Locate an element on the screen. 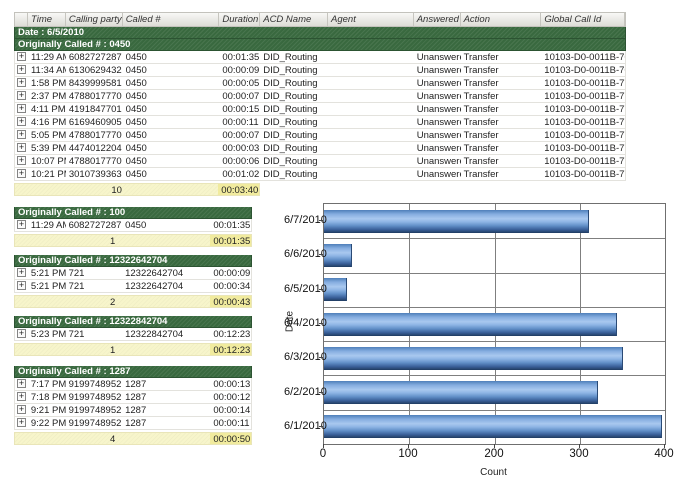 This screenshot has width=676, height=485. time-cell: 9:21 PM is located at coordinates (48, 410).